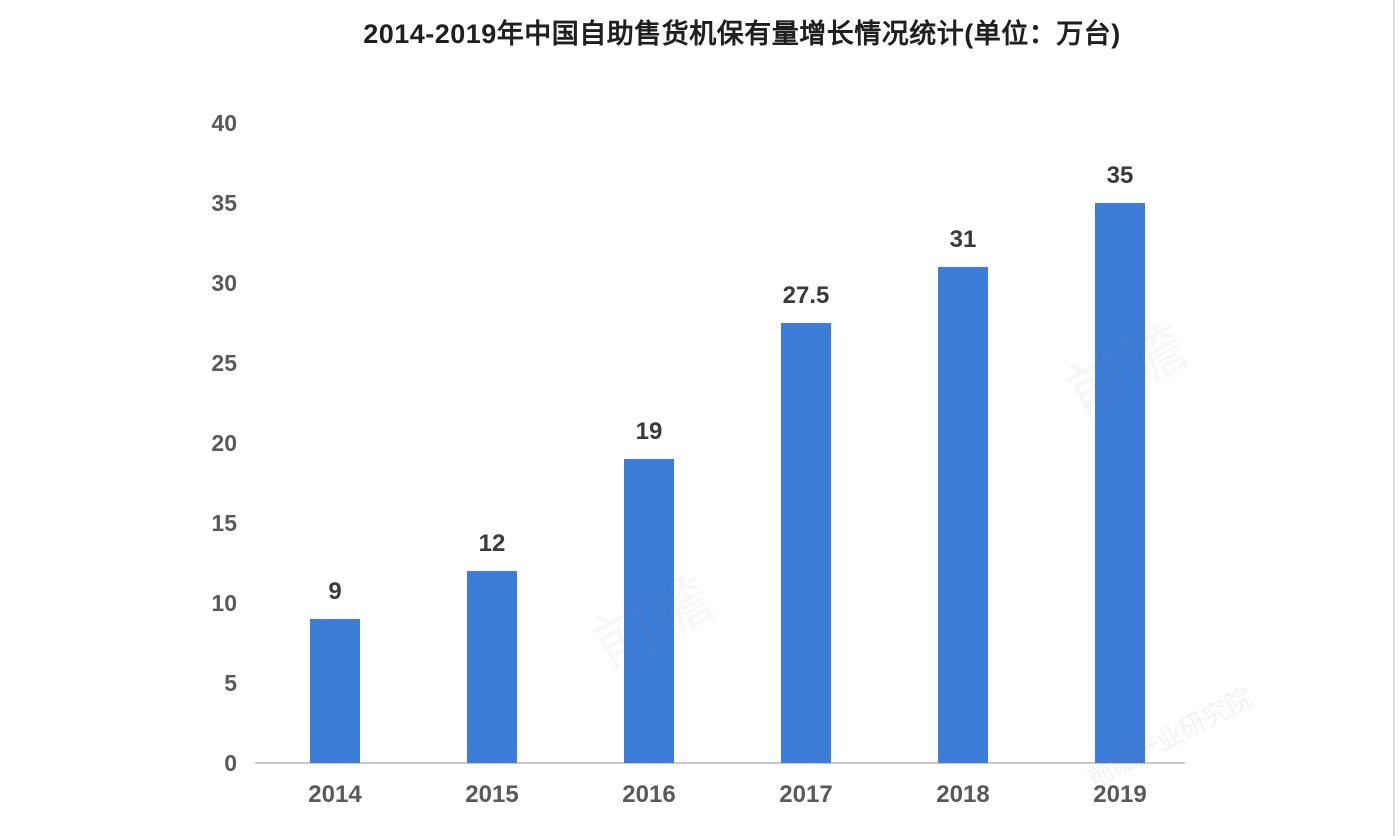 Image resolution: width=1400 pixels, height=836 pixels. What do you see at coordinates (720, 763) in the screenshot?
I see `x-axis-line` at bounding box center [720, 763].